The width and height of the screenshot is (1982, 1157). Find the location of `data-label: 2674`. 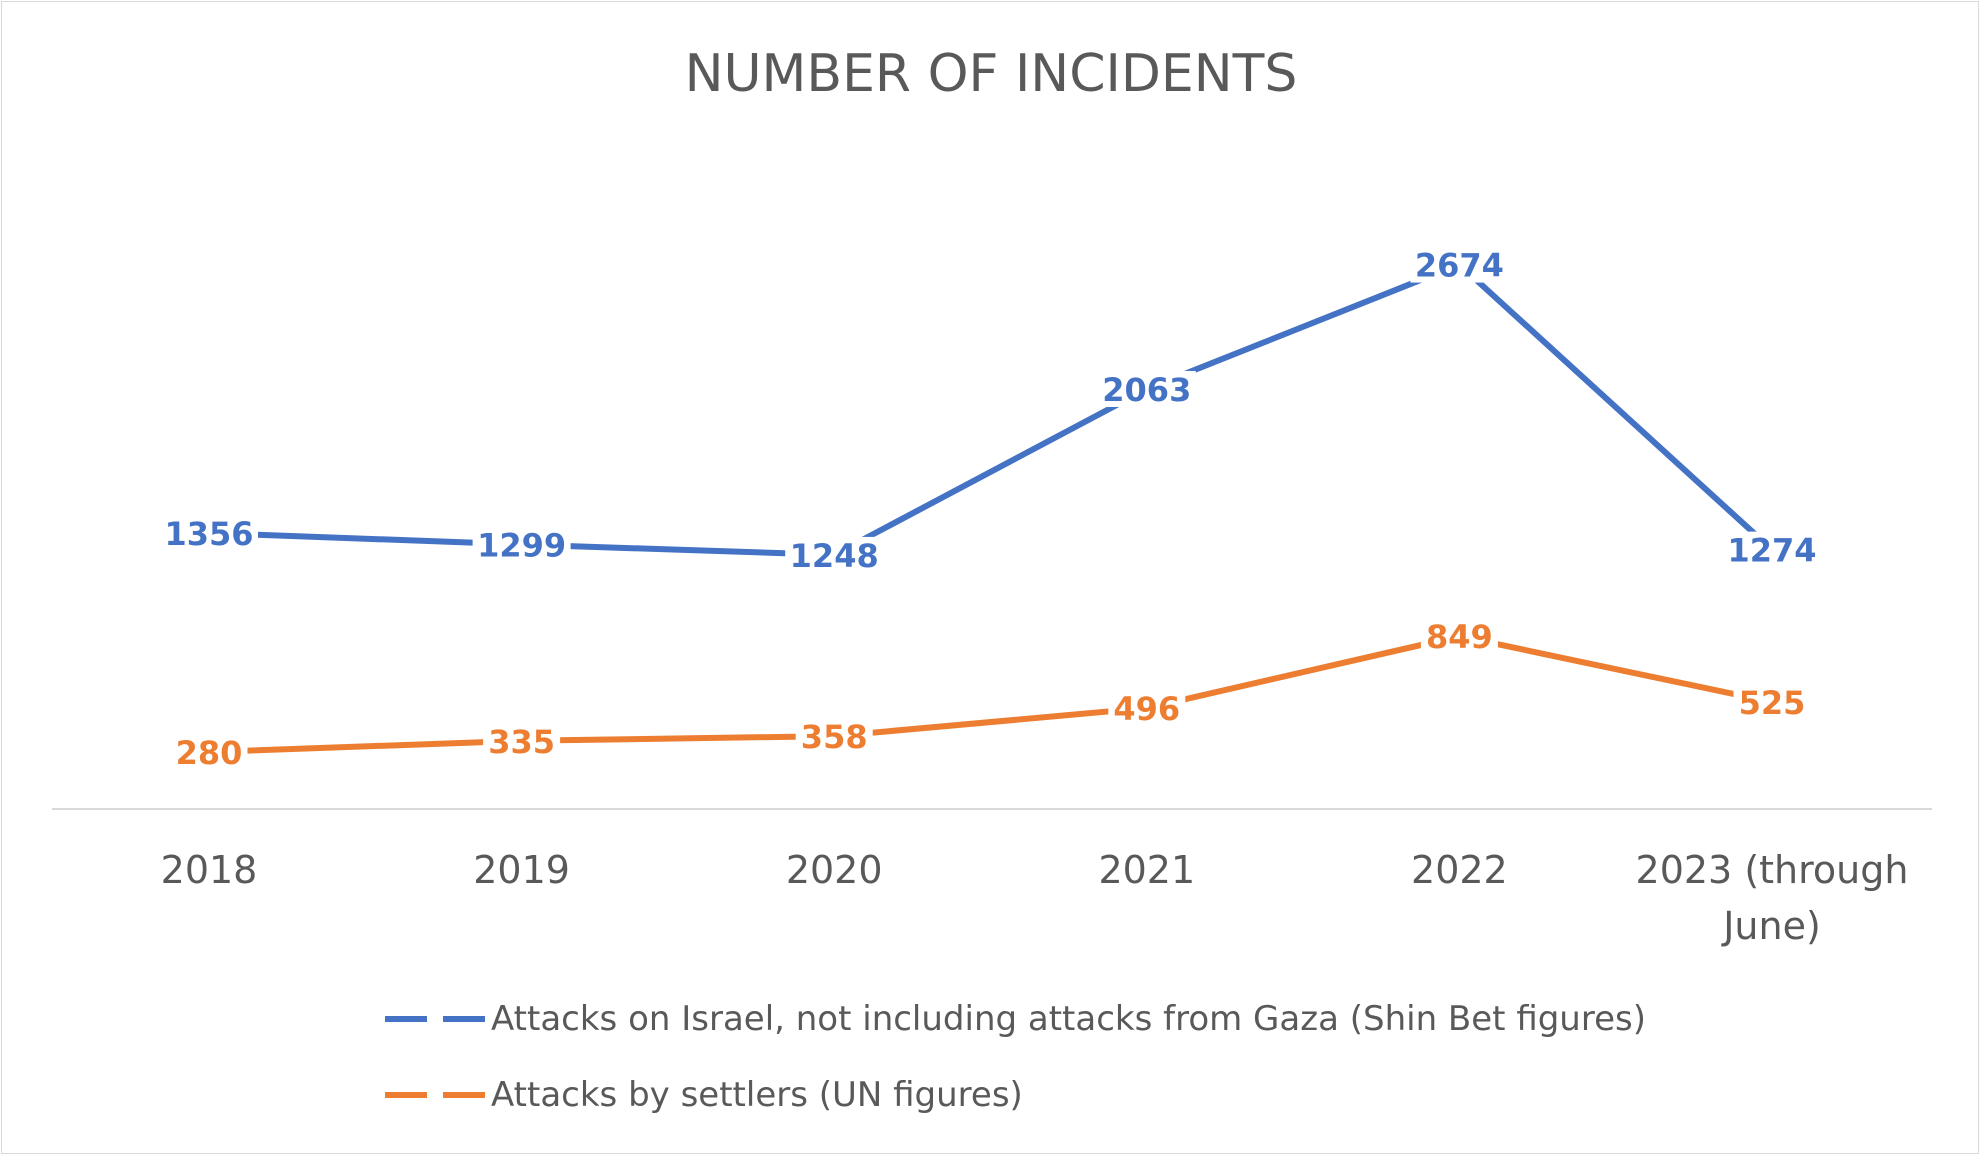

data-label: 2674 is located at coordinates (1459, 266).